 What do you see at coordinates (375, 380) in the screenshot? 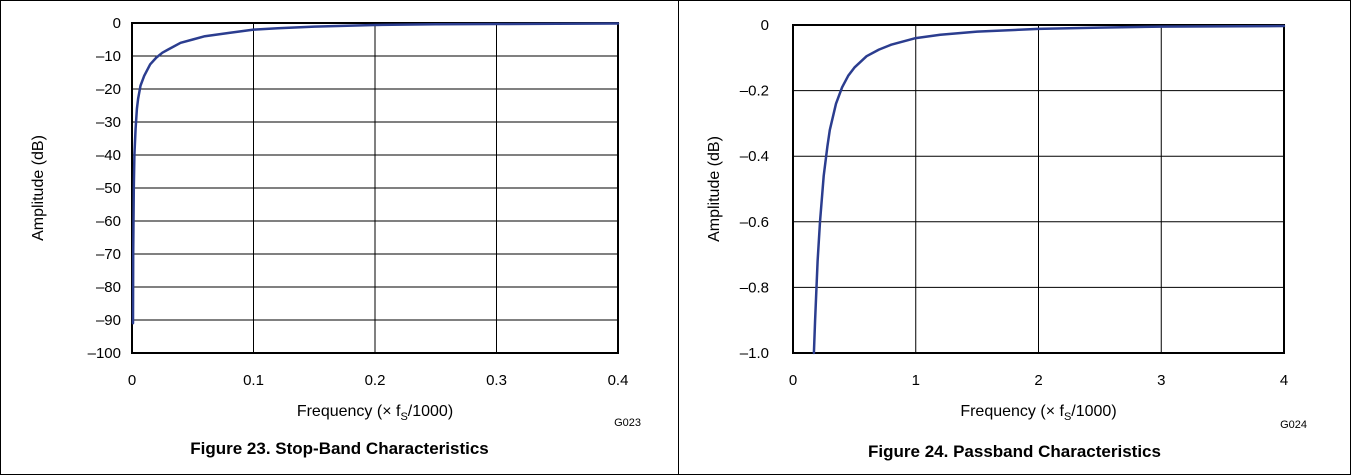
I see `x-tick-label: 0.2` at bounding box center [375, 380].